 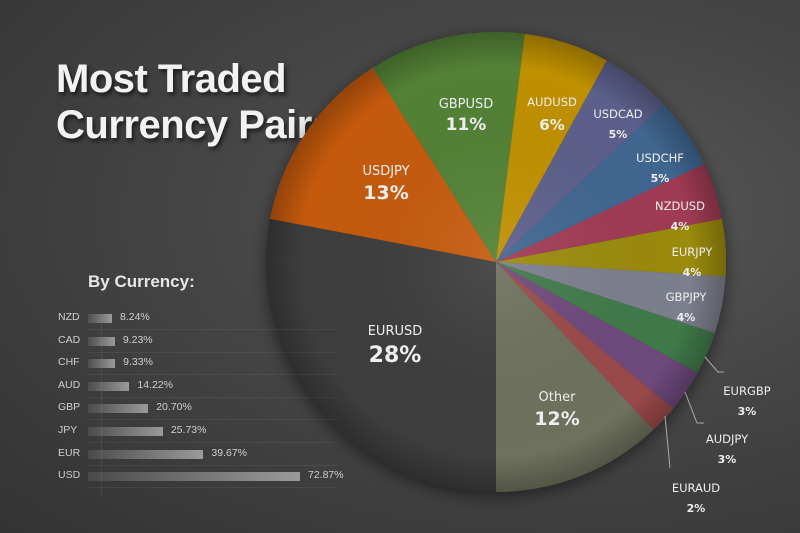 What do you see at coordinates (69, 317) in the screenshot?
I see `bar-label: NZD` at bounding box center [69, 317].